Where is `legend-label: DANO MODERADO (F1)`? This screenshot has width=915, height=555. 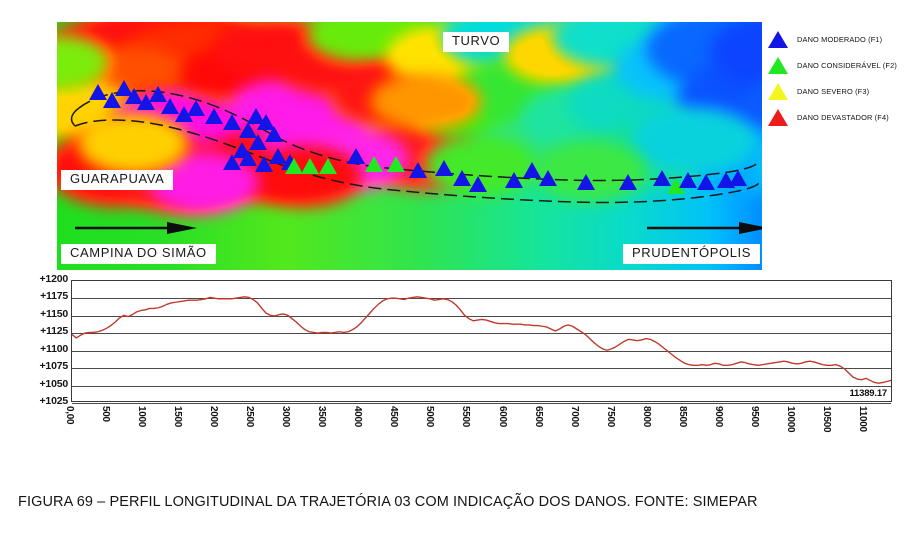 legend-label: DANO MODERADO (F1) is located at coordinates (840, 39).